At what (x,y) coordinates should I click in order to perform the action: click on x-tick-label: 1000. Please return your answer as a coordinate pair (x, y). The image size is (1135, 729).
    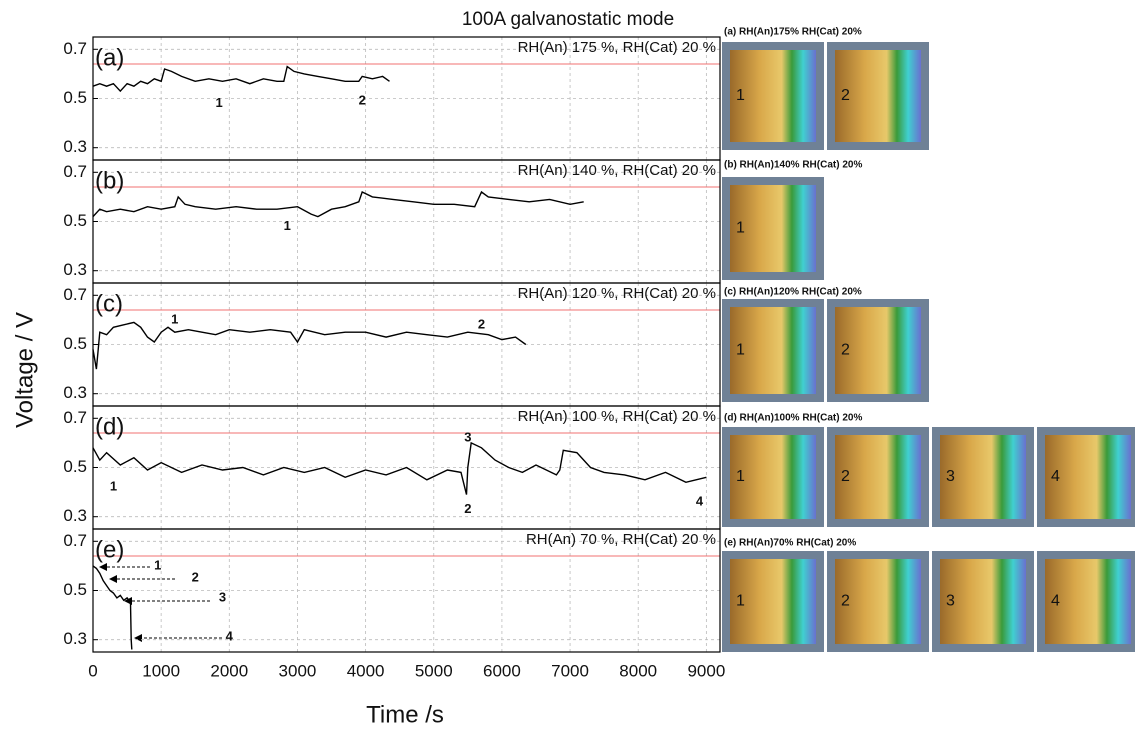
    Looking at the image, I should click on (161, 670).